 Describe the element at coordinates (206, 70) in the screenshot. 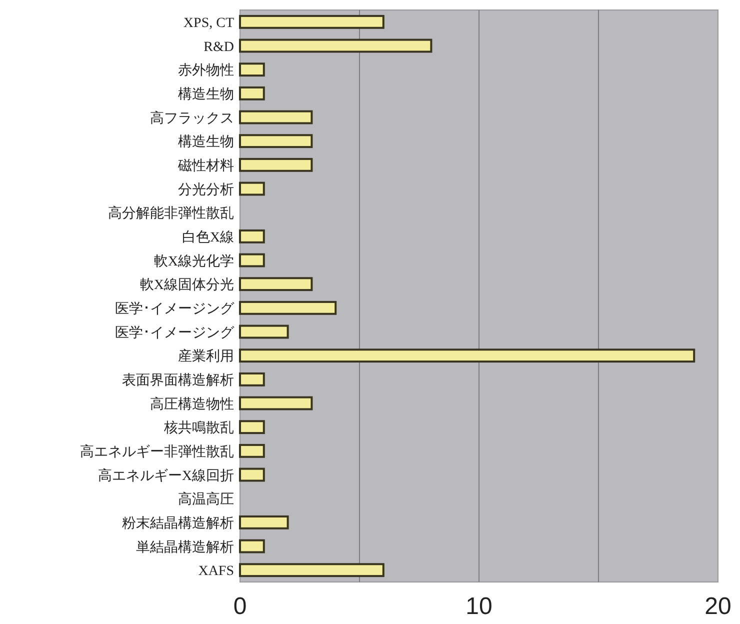

I see `y-tick-label: 赤外物性` at that location.